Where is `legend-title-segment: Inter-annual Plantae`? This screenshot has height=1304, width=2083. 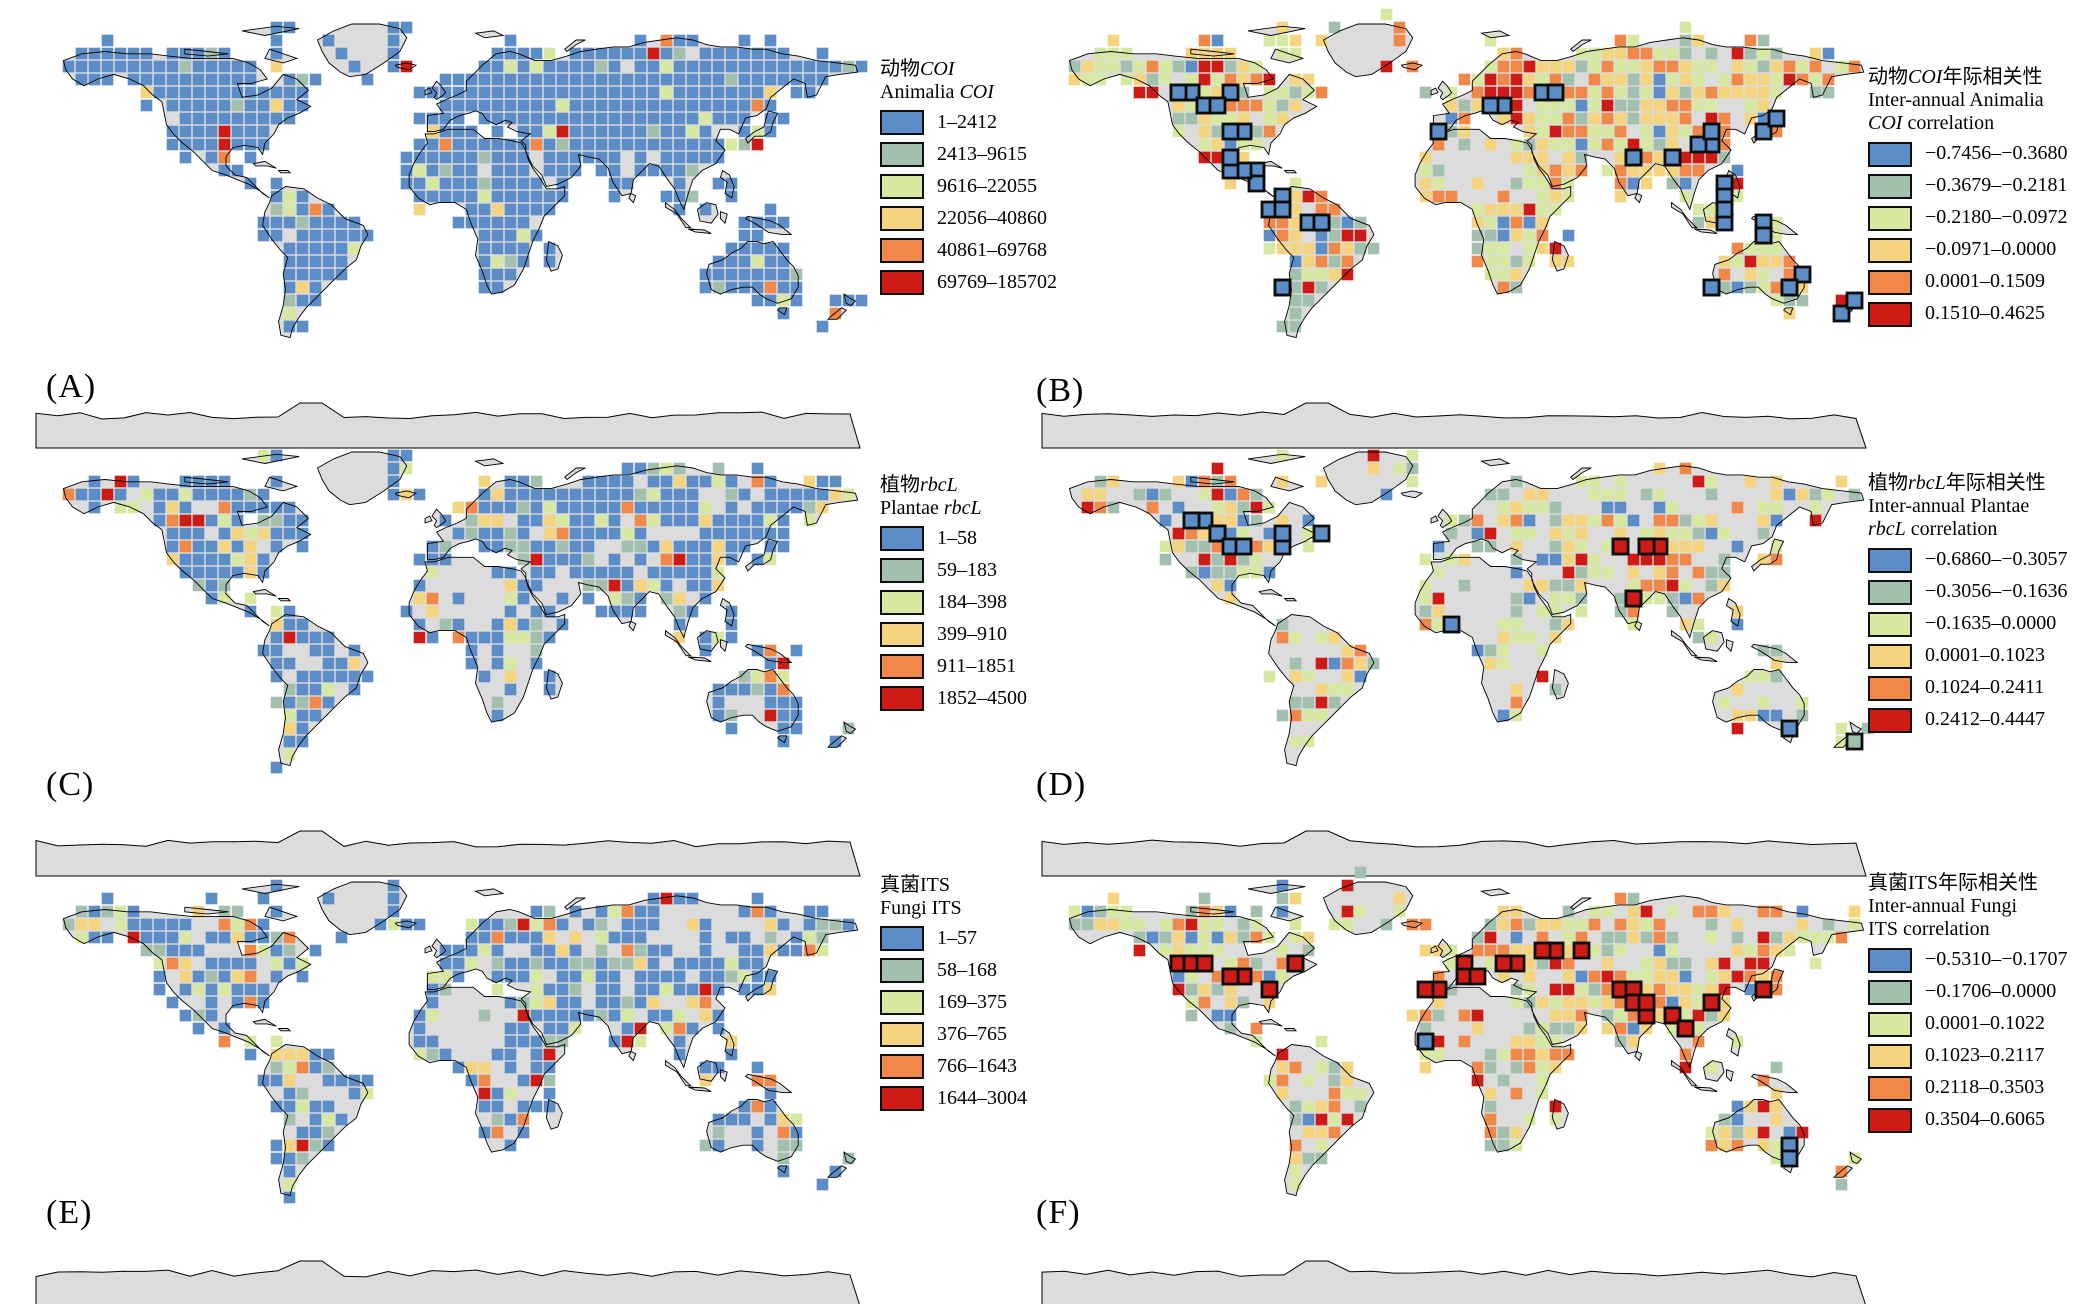 legend-title-segment: Inter-annual Plantae is located at coordinates (1949, 506).